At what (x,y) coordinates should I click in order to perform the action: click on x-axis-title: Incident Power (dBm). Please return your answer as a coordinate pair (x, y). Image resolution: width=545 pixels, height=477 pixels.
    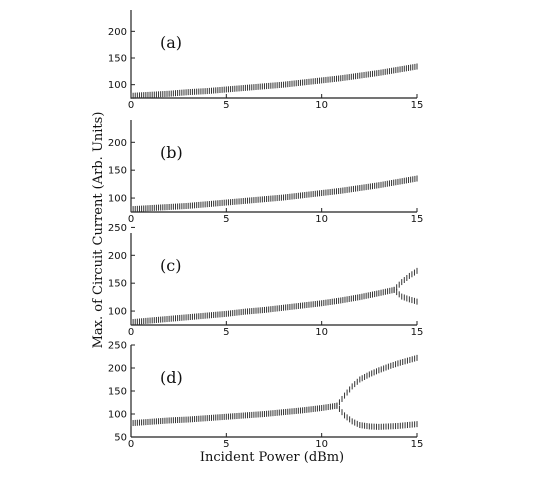
    Looking at the image, I should click on (272, 457).